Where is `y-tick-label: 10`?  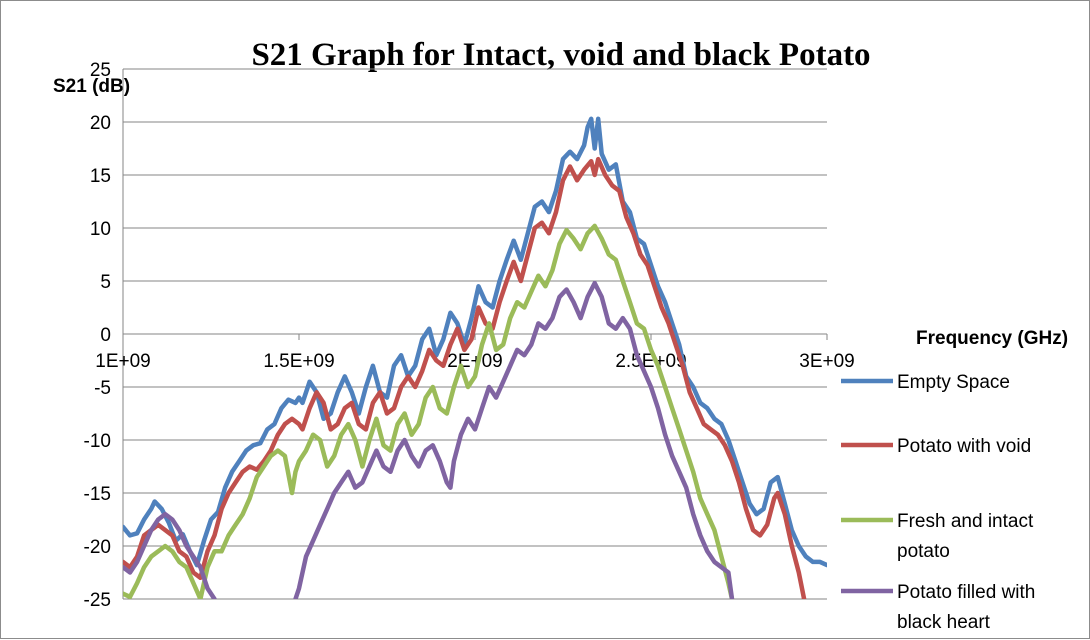
y-tick-label: 10 is located at coordinates (100, 229).